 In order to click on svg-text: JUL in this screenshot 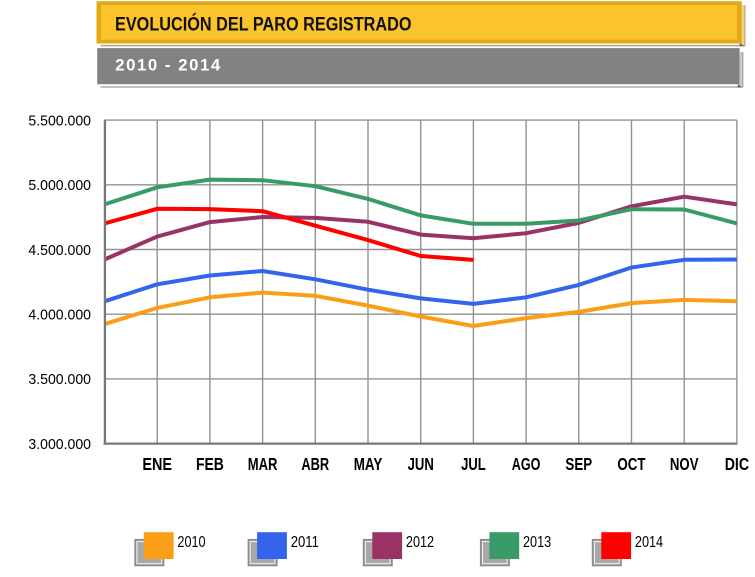, I will do `click(473, 464)`.